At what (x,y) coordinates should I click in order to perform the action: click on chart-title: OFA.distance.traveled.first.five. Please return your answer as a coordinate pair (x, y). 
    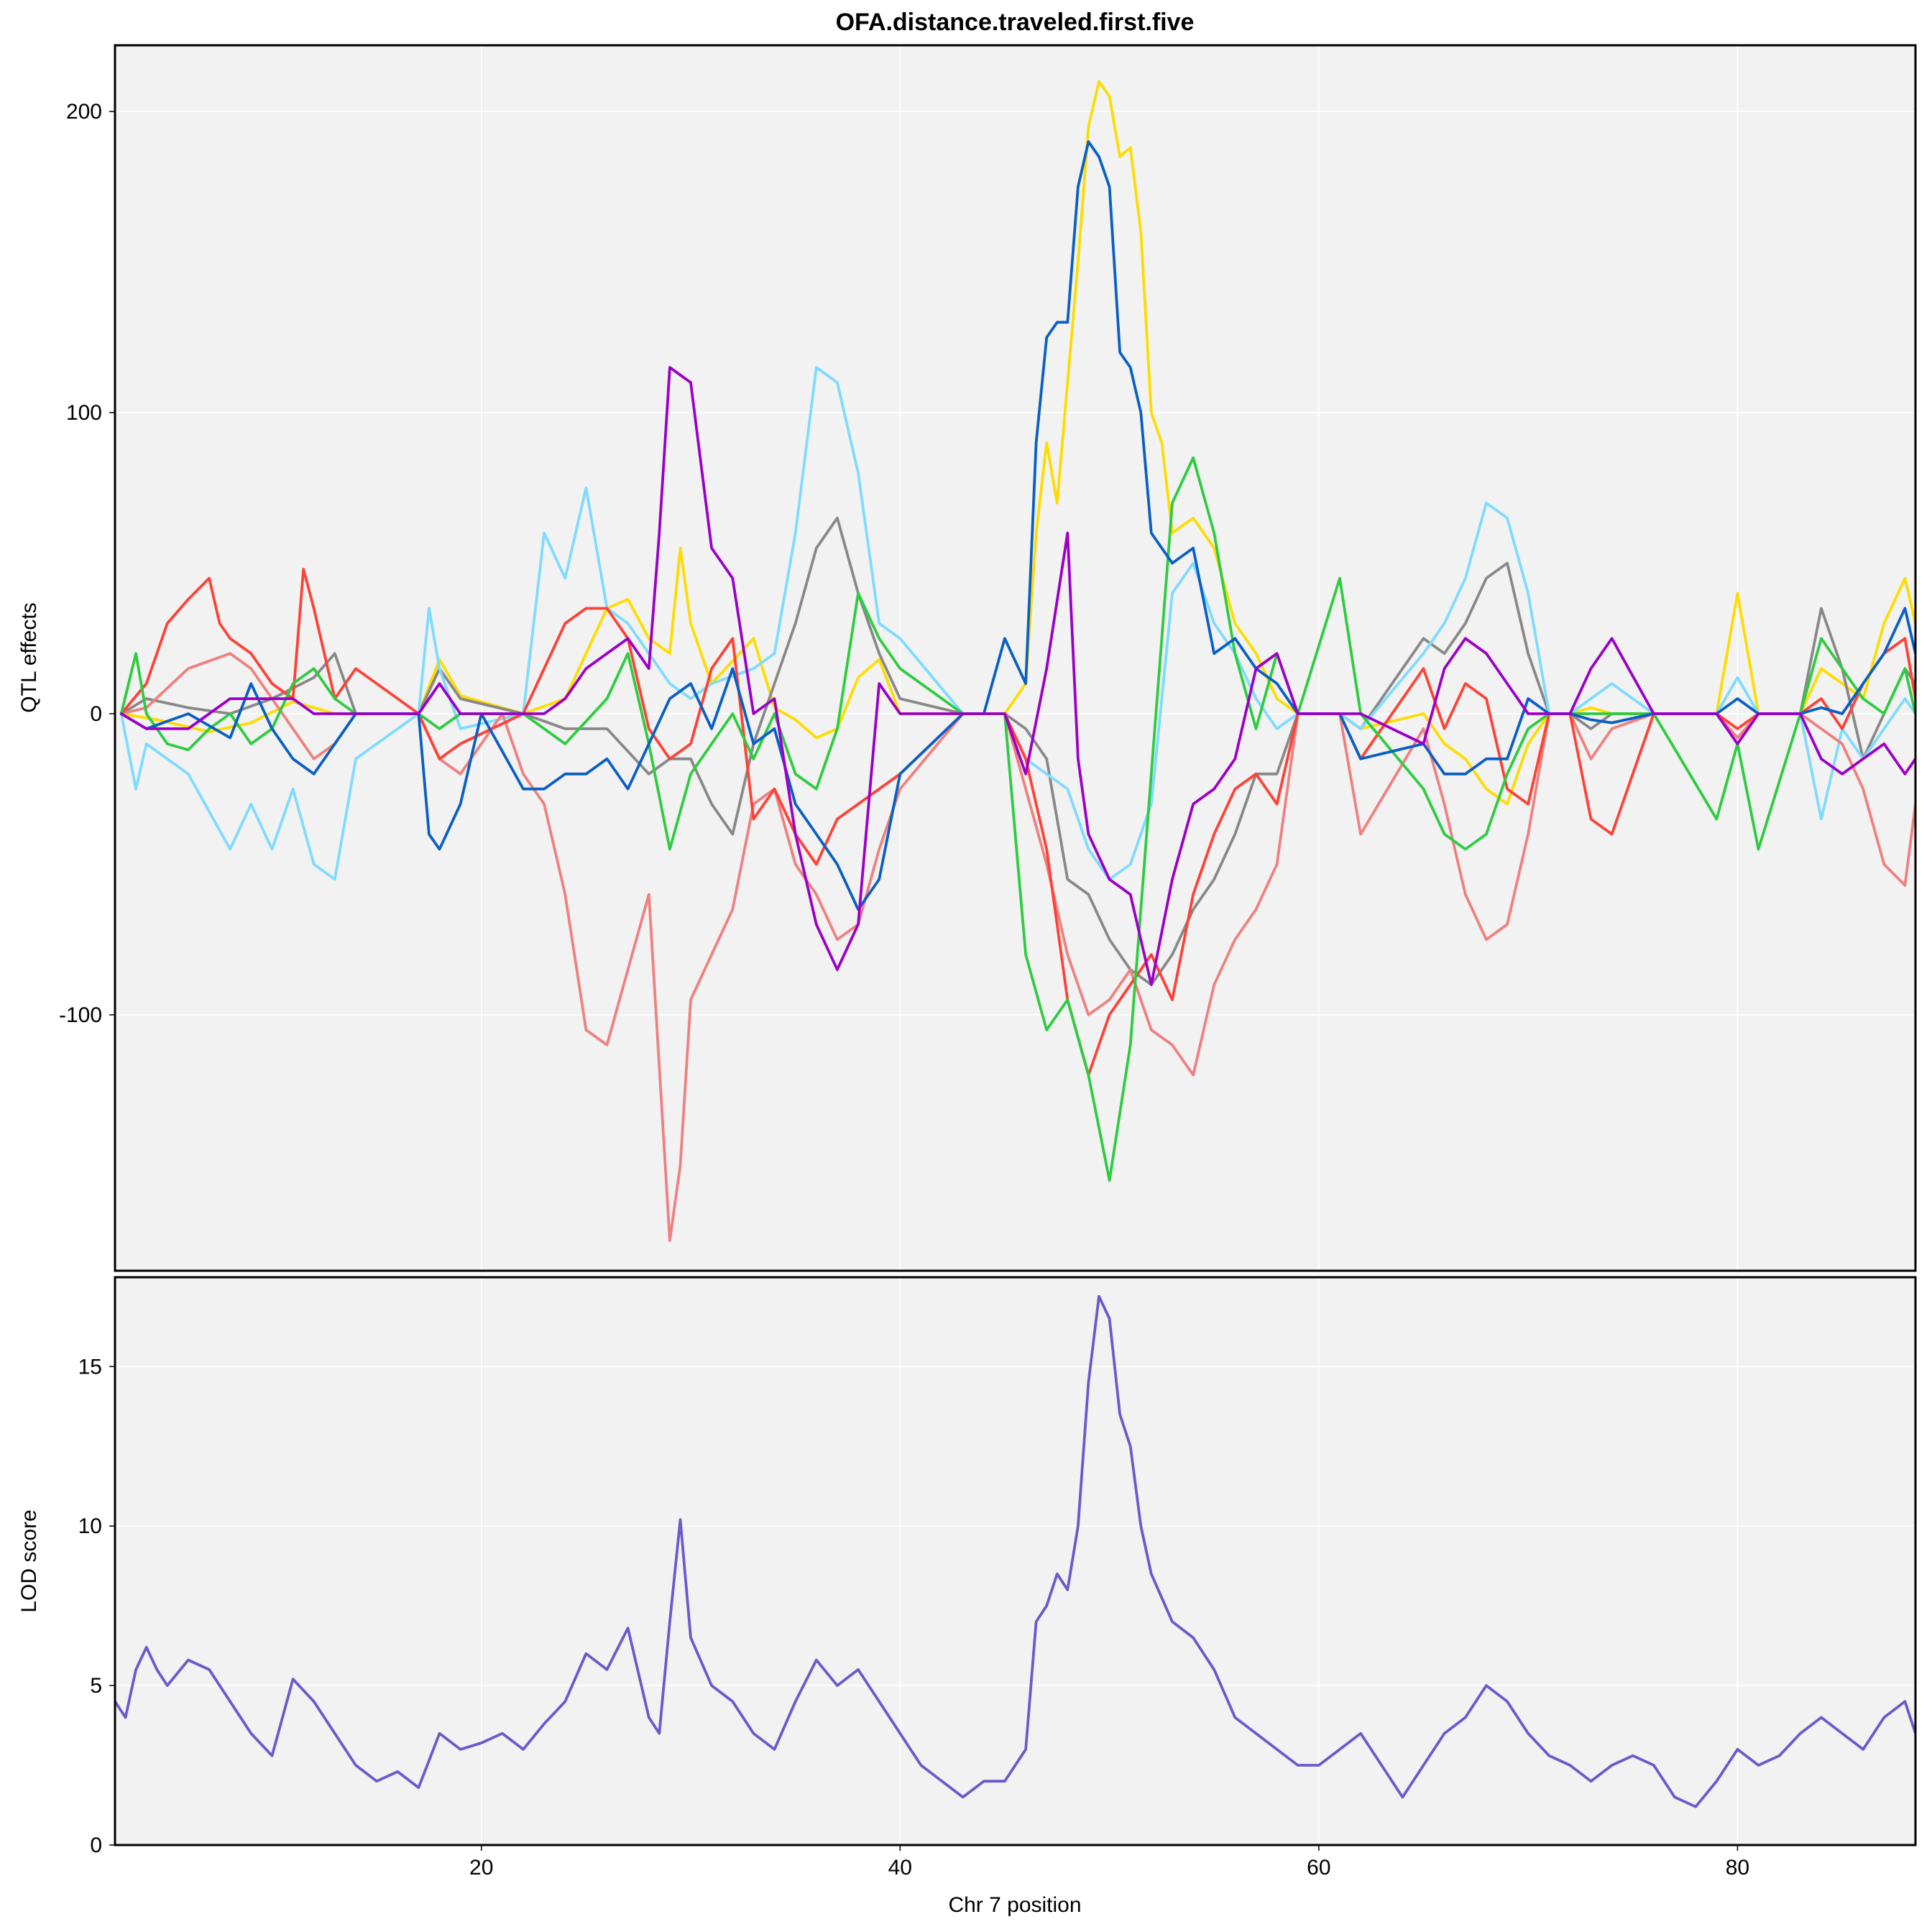
    Looking at the image, I should click on (1015, 22).